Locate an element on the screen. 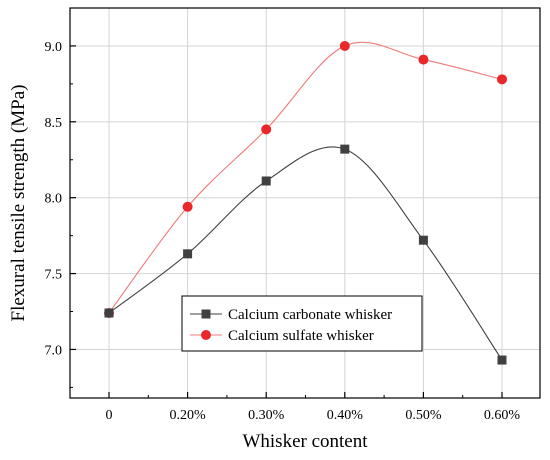  legend-box is located at coordinates (302, 323).